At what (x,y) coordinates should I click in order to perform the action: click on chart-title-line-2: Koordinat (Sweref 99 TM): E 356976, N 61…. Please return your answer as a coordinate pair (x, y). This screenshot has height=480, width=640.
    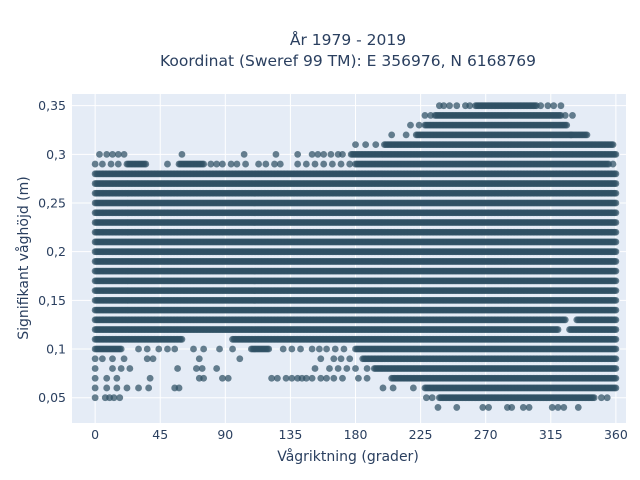
    Looking at the image, I should click on (348, 61).